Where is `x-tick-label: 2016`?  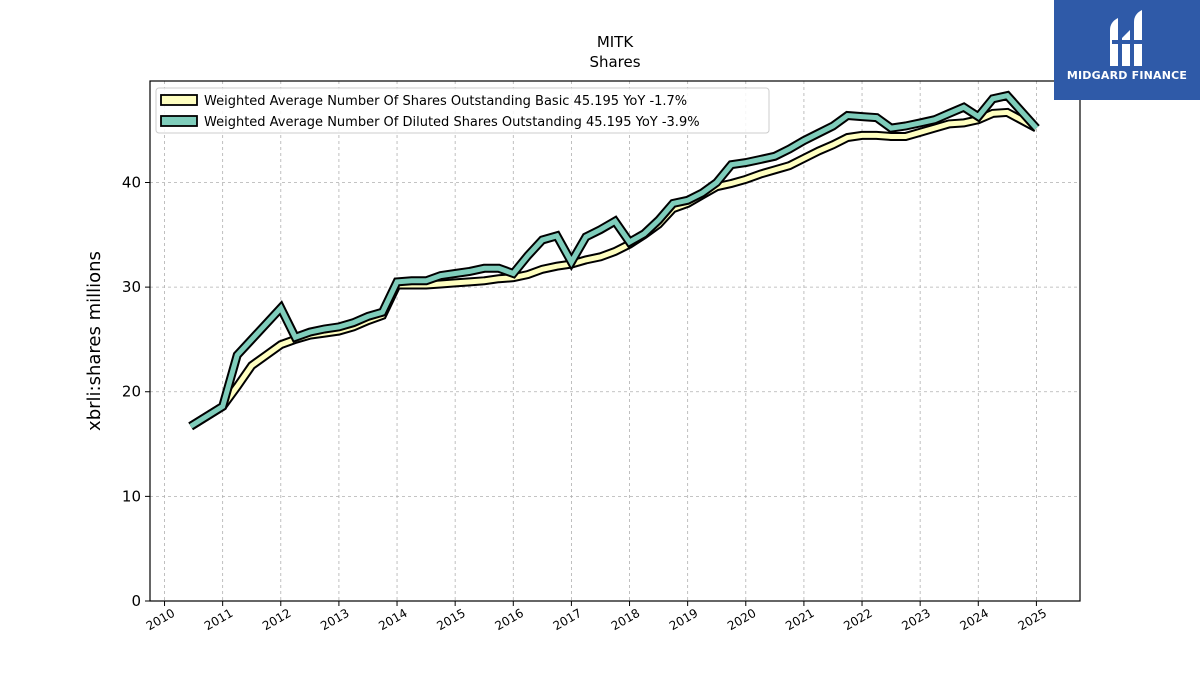 x-tick-label: 2016 is located at coordinates (509, 619).